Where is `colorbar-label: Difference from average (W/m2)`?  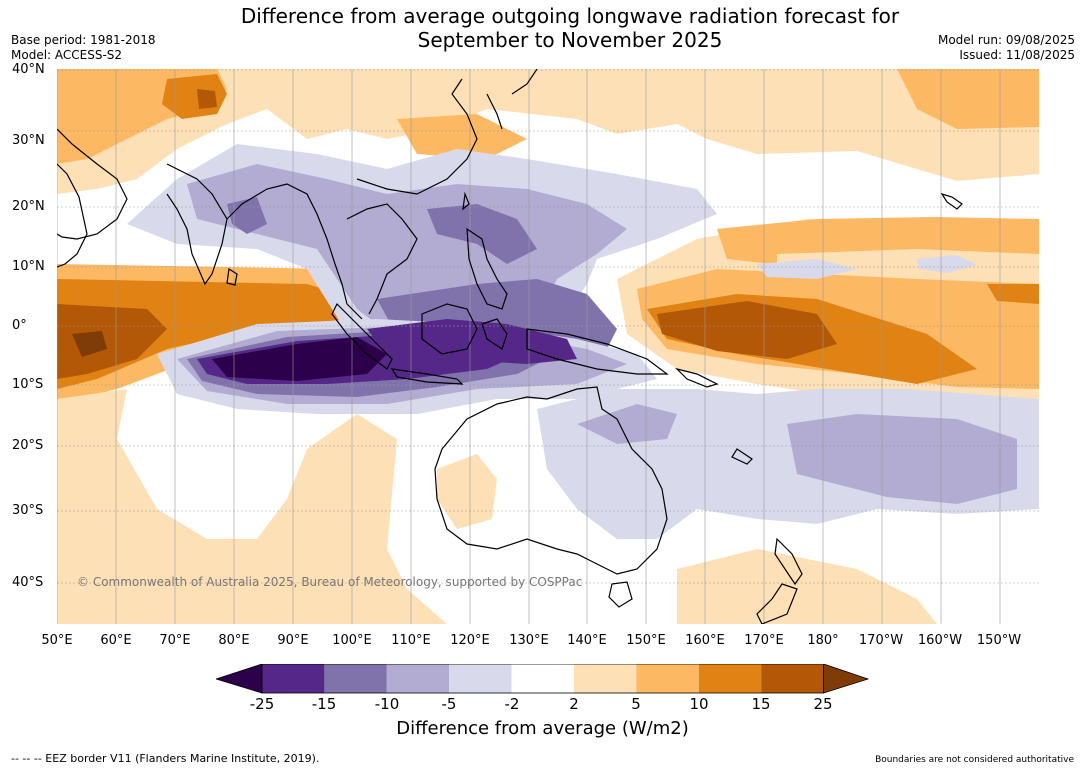
colorbar-label: Difference from average (W/m2) is located at coordinates (542, 728).